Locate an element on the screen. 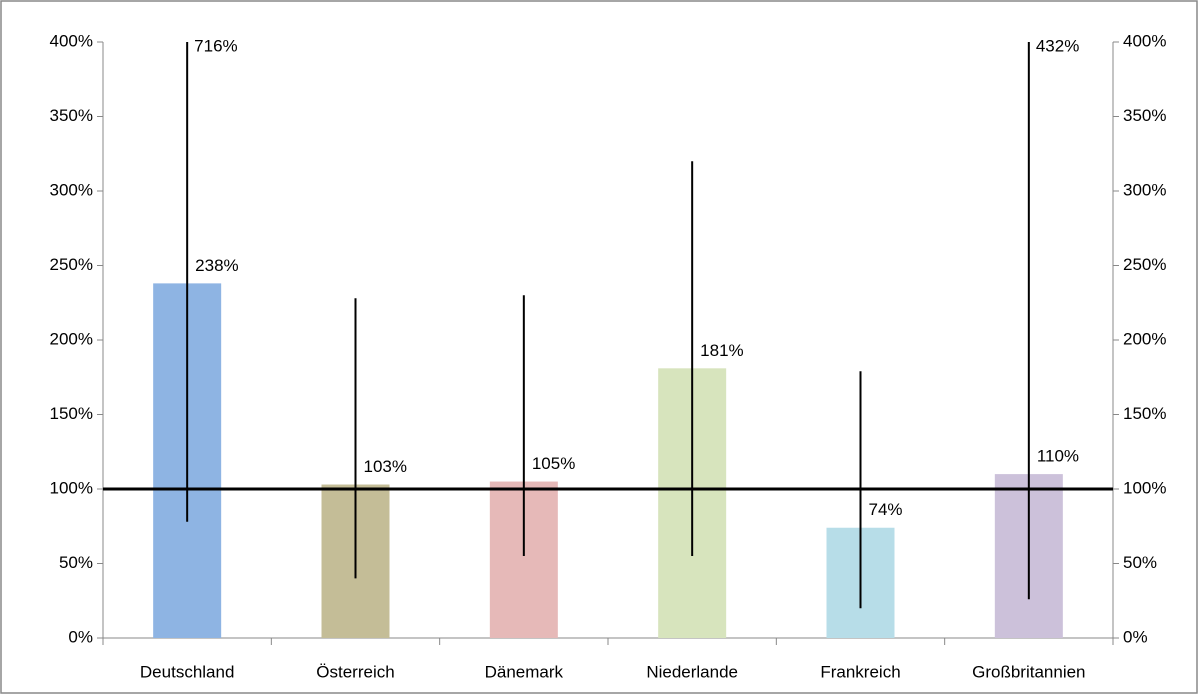  value-label: 105% is located at coordinates (553, 463).